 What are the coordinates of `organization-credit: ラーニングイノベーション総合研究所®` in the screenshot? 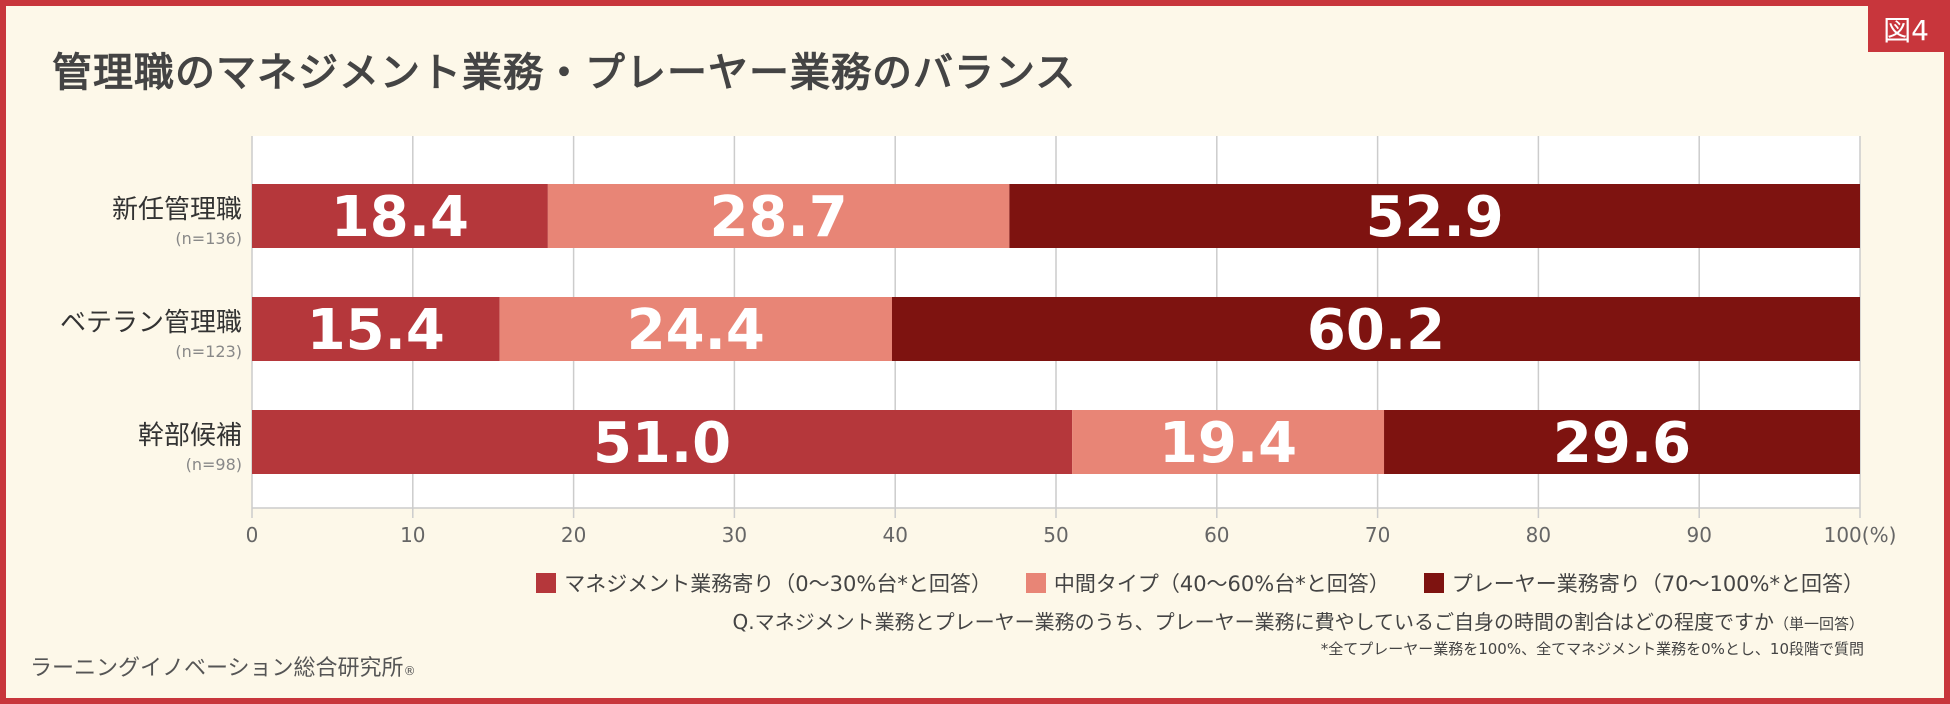 It's located at (223, 666).